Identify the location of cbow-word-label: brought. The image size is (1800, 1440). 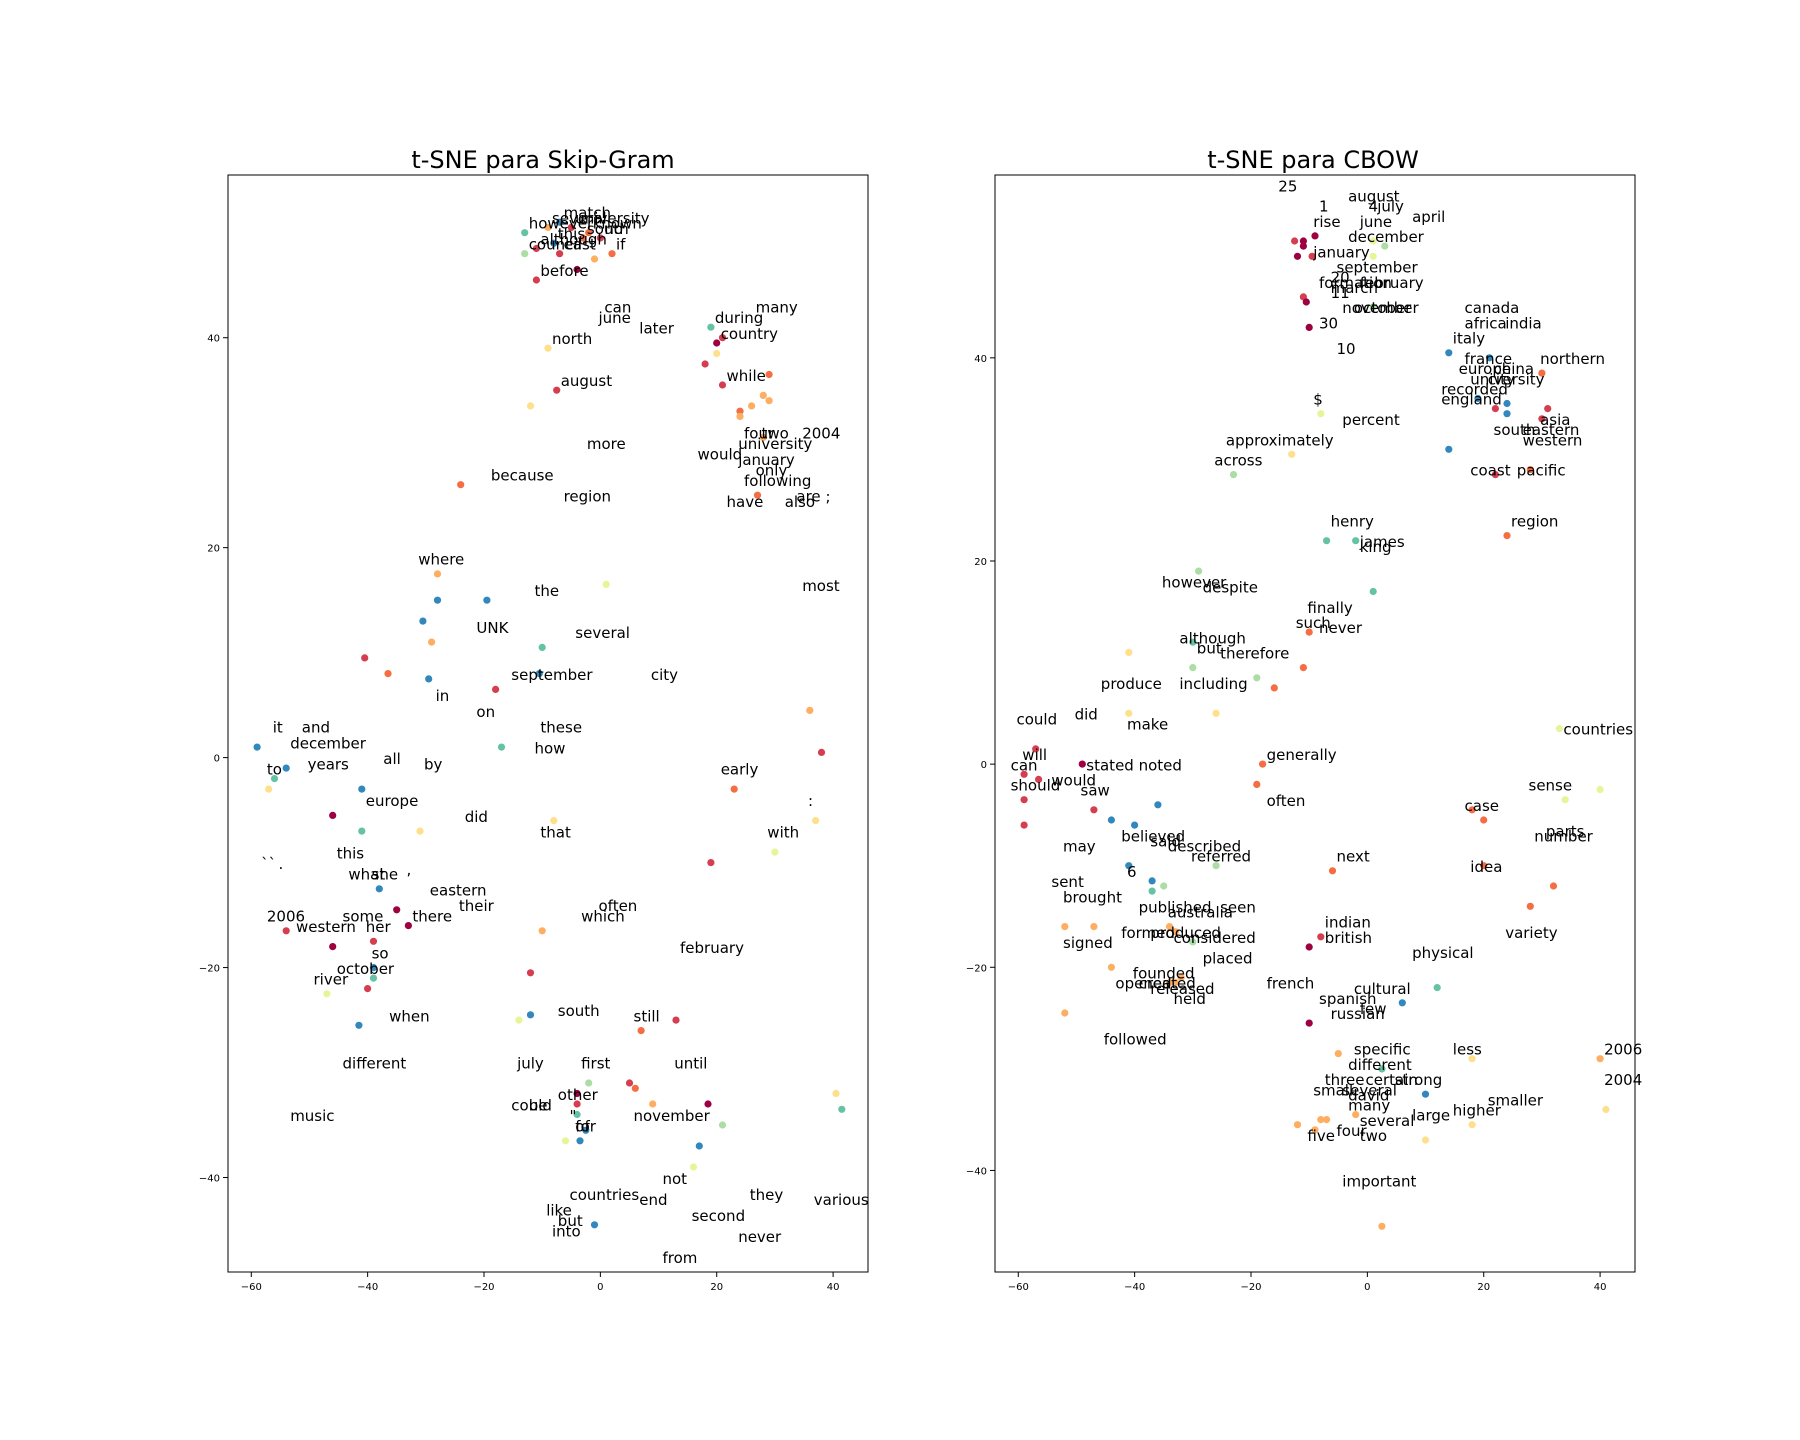
(1092, 897).